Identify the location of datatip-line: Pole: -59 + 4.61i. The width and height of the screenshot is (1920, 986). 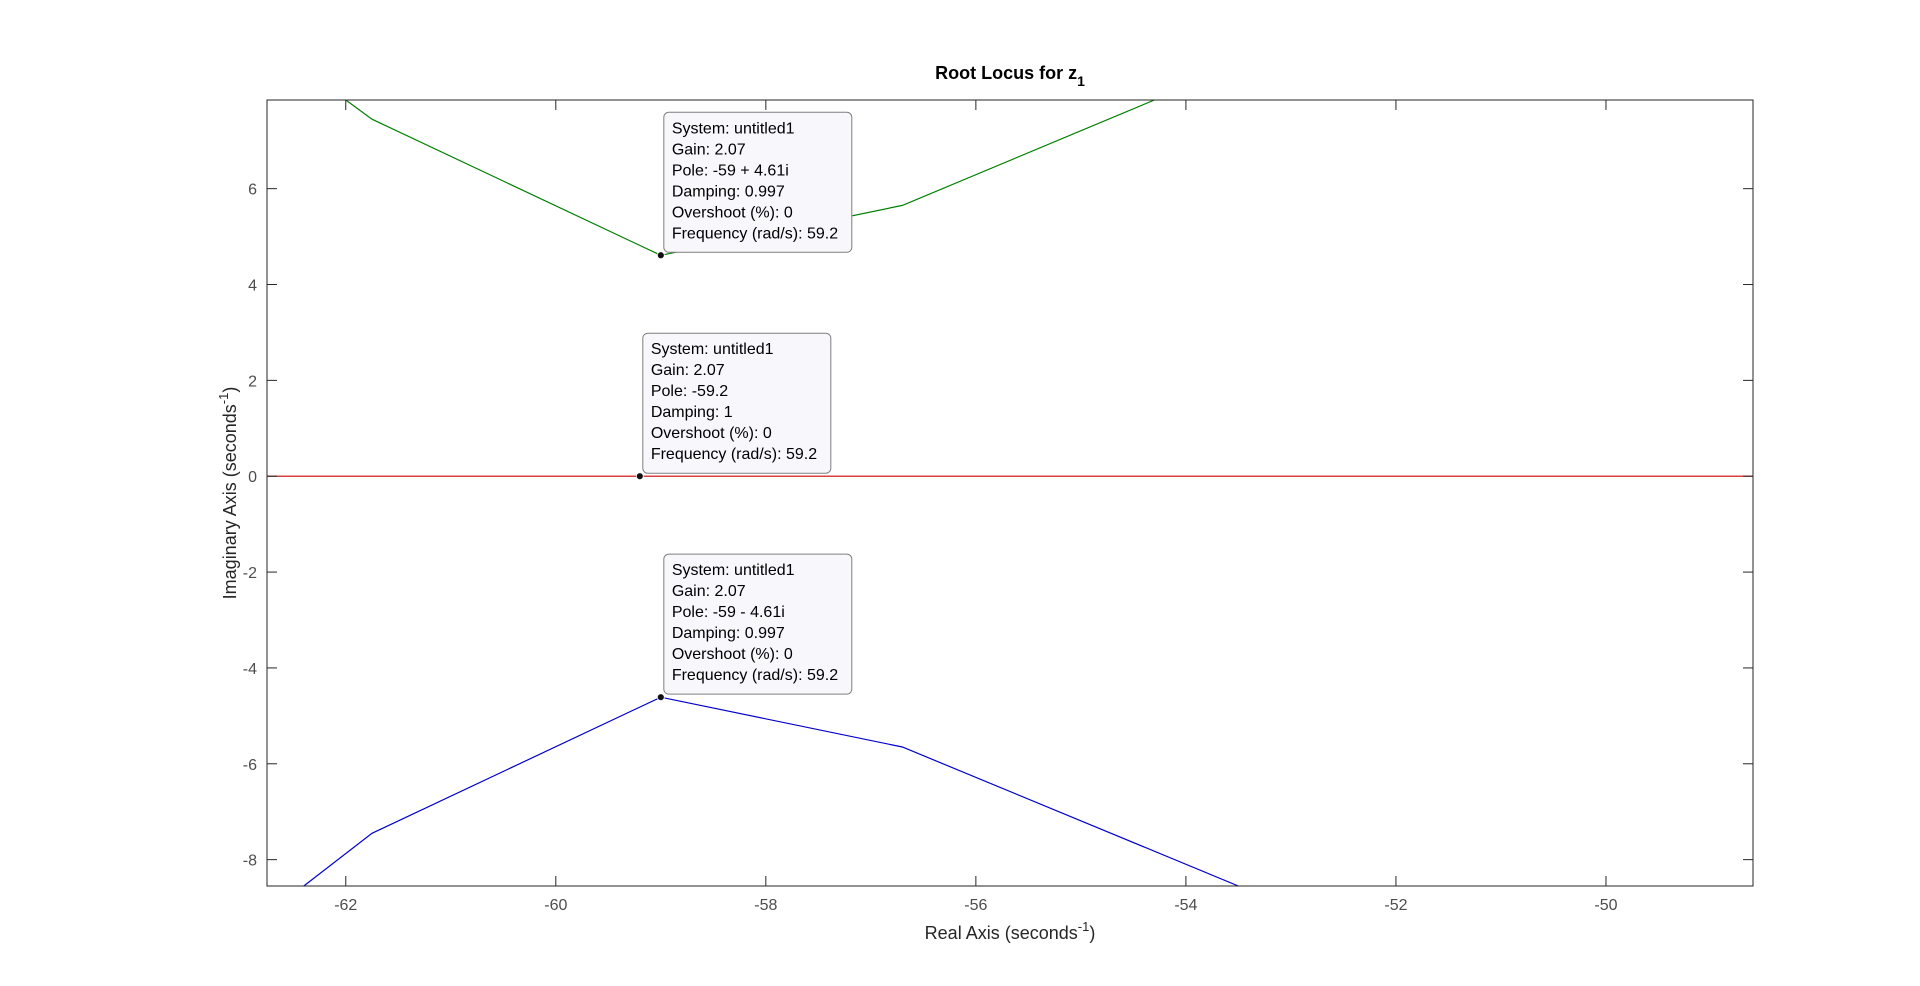
(730, 170).